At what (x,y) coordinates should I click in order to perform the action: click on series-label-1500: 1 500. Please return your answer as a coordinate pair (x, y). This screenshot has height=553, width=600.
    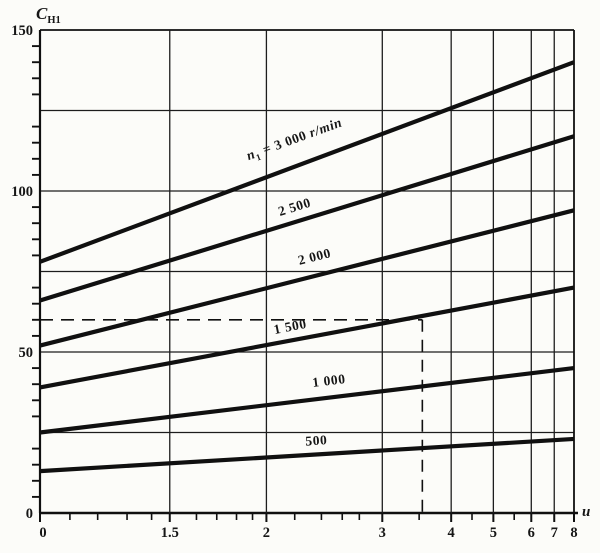
    Looking at the image, I should click on (290, 326).